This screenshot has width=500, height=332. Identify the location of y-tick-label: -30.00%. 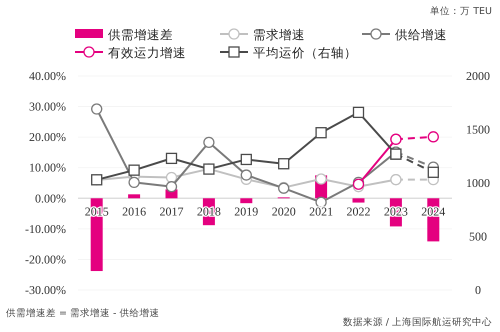
(45, 290).